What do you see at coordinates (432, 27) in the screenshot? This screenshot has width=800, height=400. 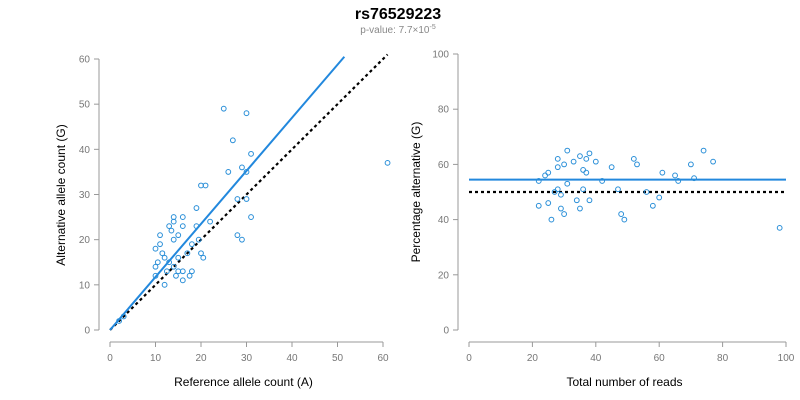 I see `p-value-exponent: -5` at bounding box center [432, 27].